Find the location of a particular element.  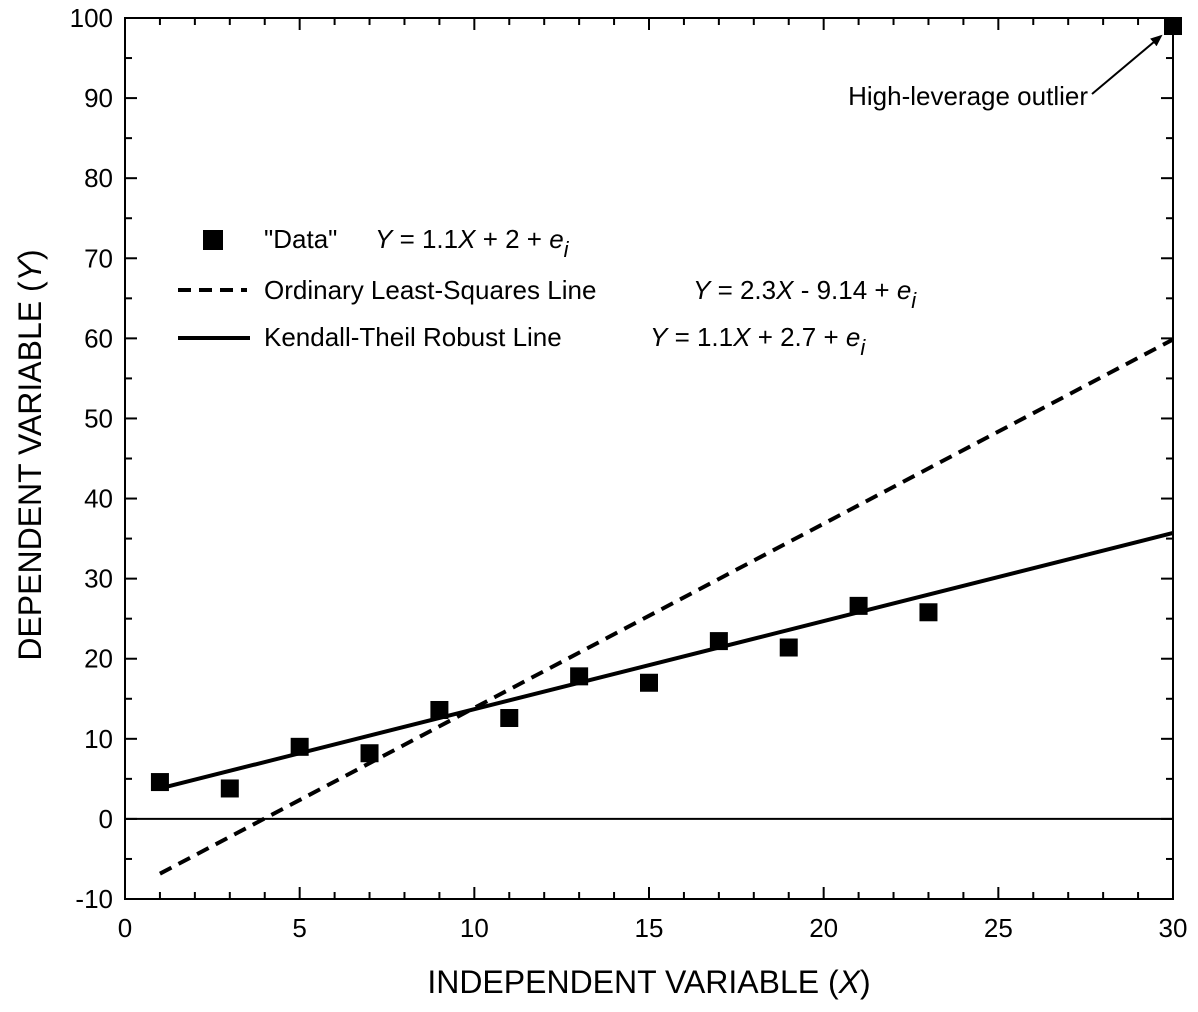

y-tick-label: 40 is located at coordinates (98, 499).